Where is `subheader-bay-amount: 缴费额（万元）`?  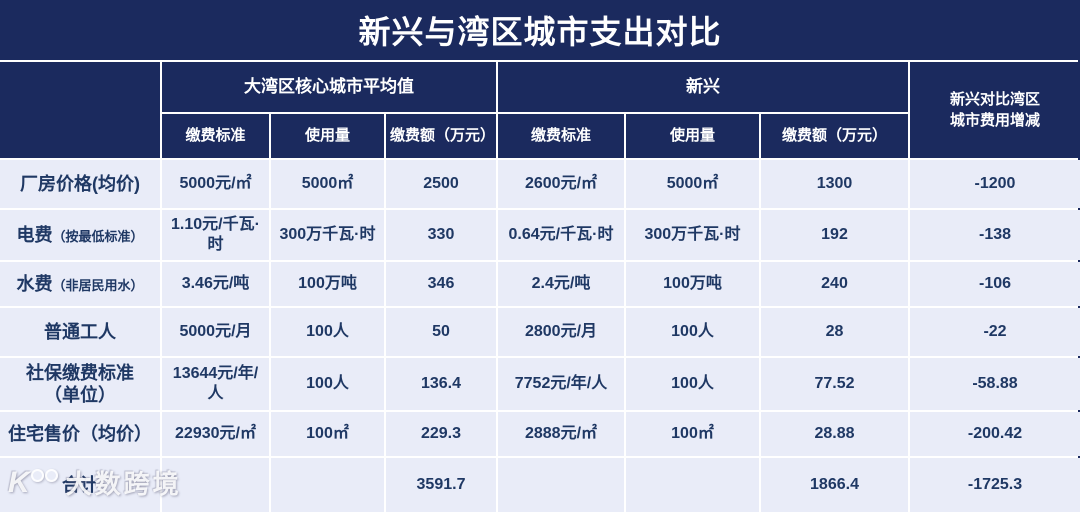 subheader-bay-amount: 缴费额（万元） is located at coordinates (441, 136).